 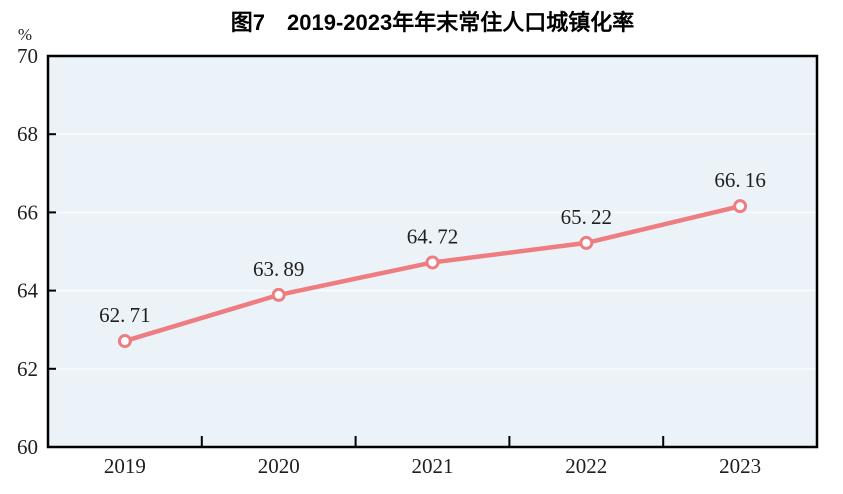 I want to click on y-axis-tick-label: 64, so click(x=28, y=291).